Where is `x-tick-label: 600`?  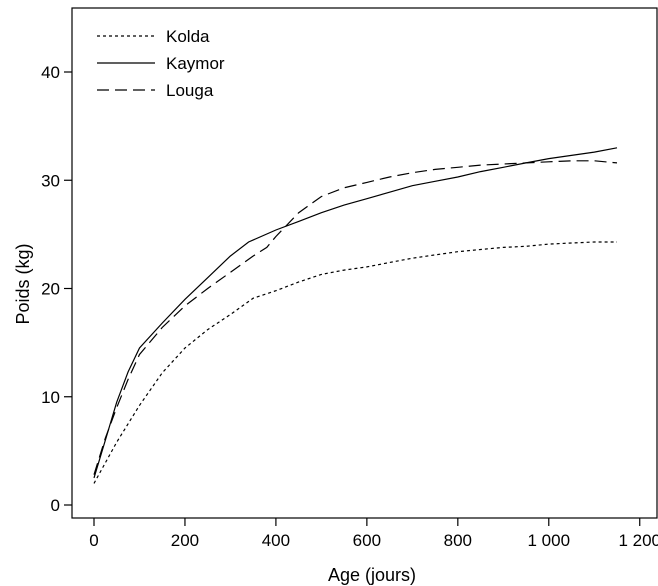
x-tick-label: 600 is located at coordinates (367, 540).